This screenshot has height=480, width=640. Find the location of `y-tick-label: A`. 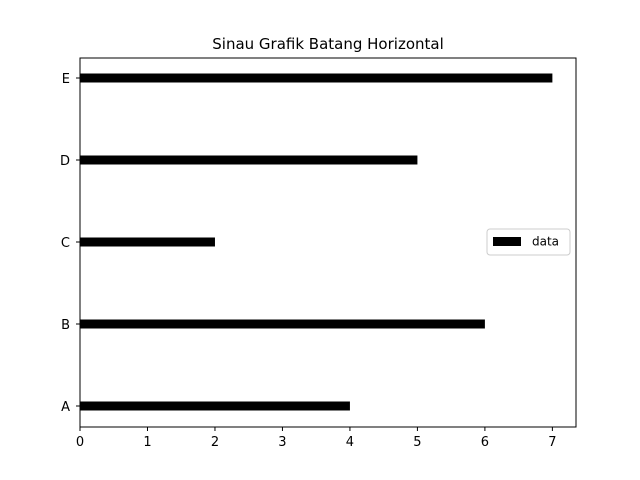

y-tick-label: A is located at coordinates (65, 407).